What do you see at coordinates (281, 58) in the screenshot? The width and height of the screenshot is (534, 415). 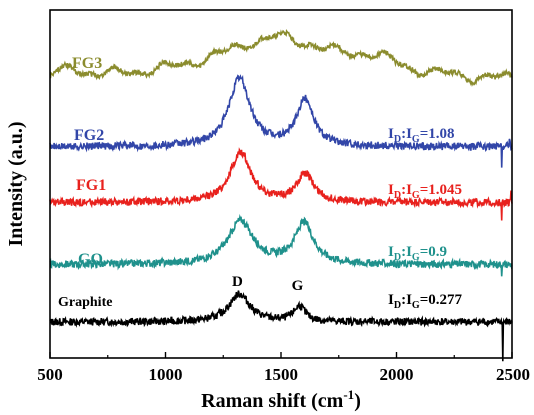 I see `series-line-fg3` at bounding box center [281, 58].